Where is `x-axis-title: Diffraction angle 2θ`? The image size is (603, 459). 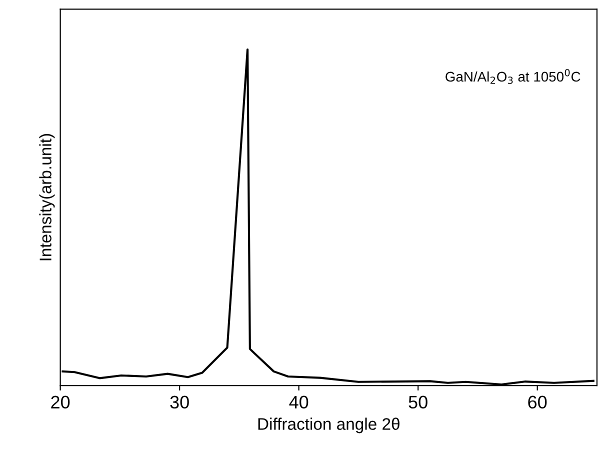
x-axis-title: Diffraction angle 2θ is located at coordinates (329, 426).